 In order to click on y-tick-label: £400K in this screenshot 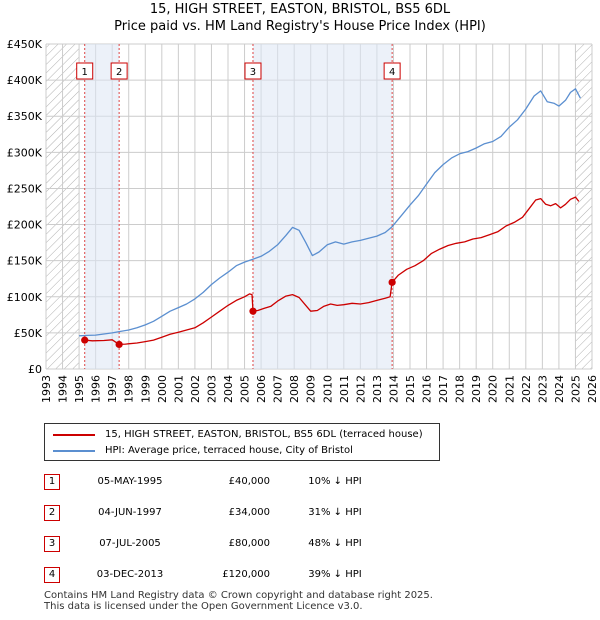, I will do `click(25, 80)`.